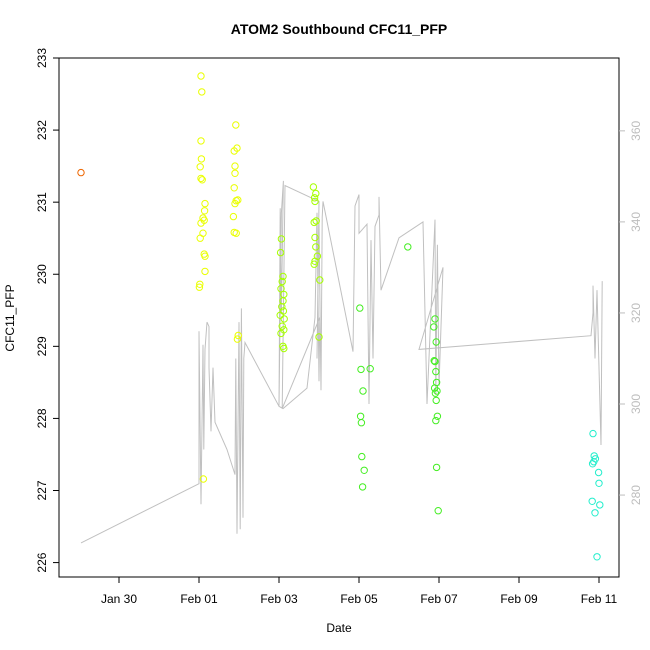 The height and width of the screenshot is (650, 650). What do you see at coordinates (10, 317) in the screenshot?
I see `y-axis-label: CFC11_PFP` at bounding box center [10, 317].